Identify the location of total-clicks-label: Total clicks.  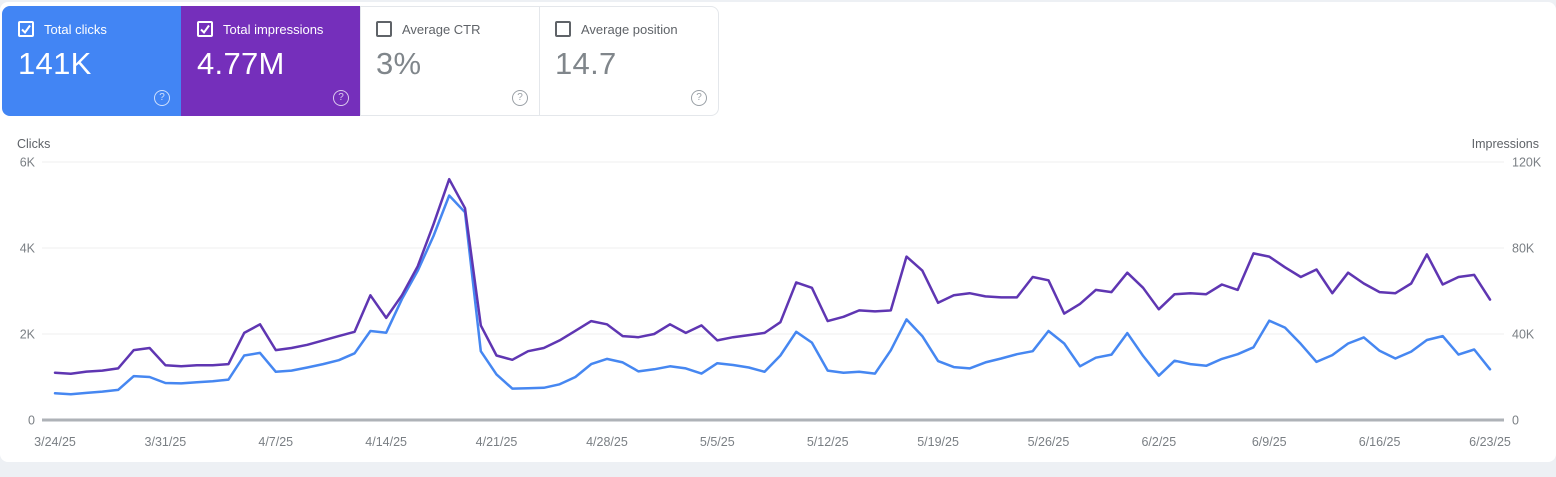
(75, 29).